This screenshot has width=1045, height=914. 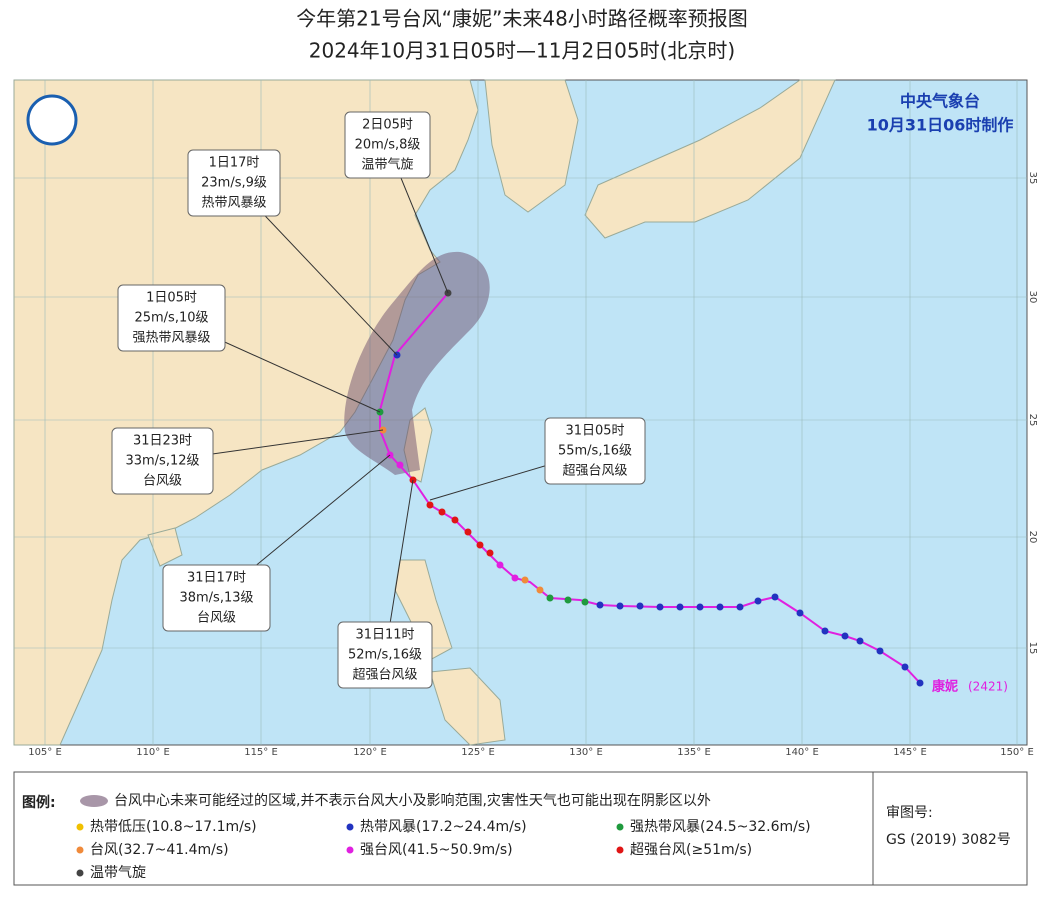 What do you see at coordinates (436, 850) in the screenshot?
I see `legend-label: 强台风(41.5~50.9m/s)` at bounding box center [436, 850].